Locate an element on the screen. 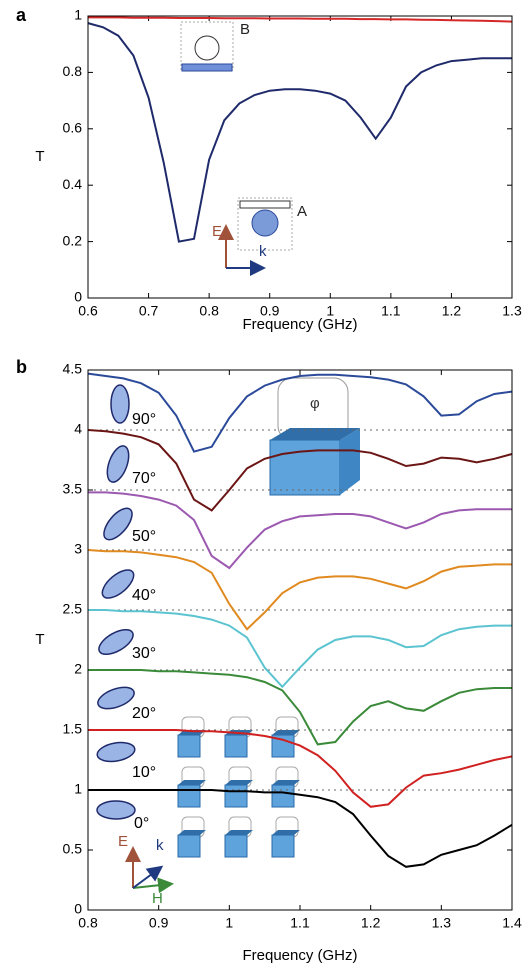  icon-axes is located at coordinates (149, 870).